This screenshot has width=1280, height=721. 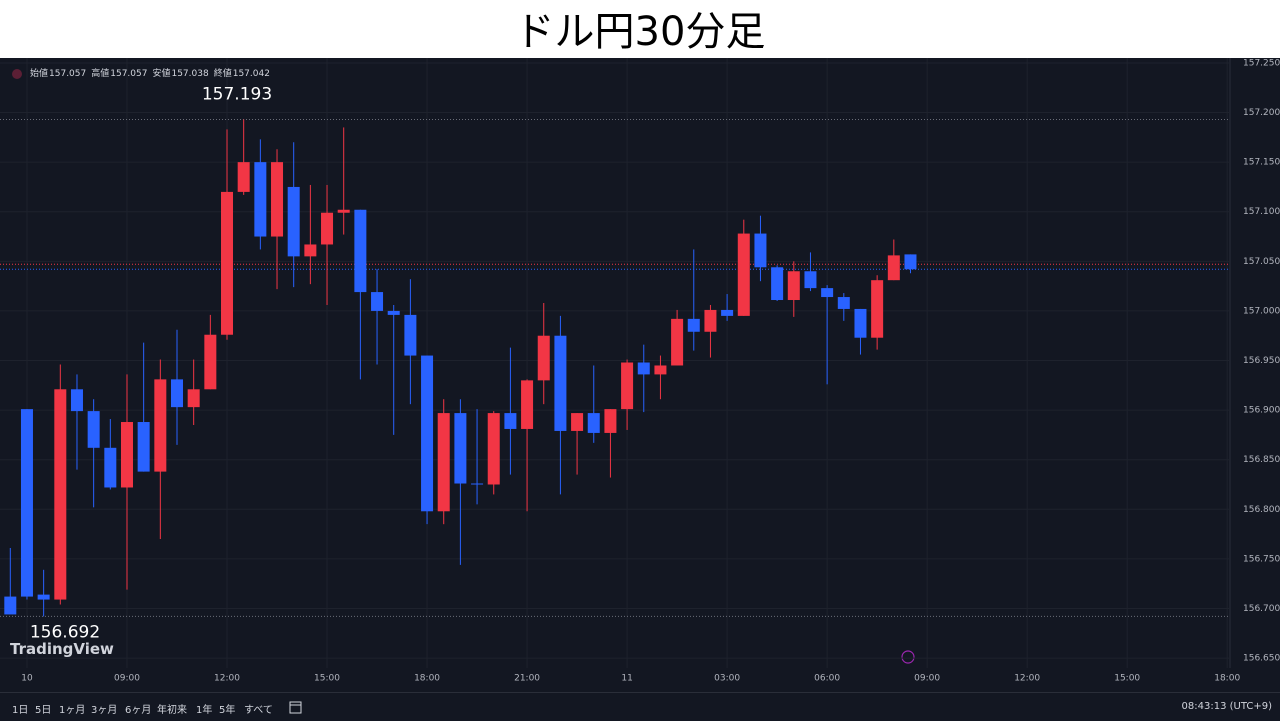 What do you see at coordinates (20, 710) in the screenshot?
I see `range-button: 1日` at bounding box center [20, 710].